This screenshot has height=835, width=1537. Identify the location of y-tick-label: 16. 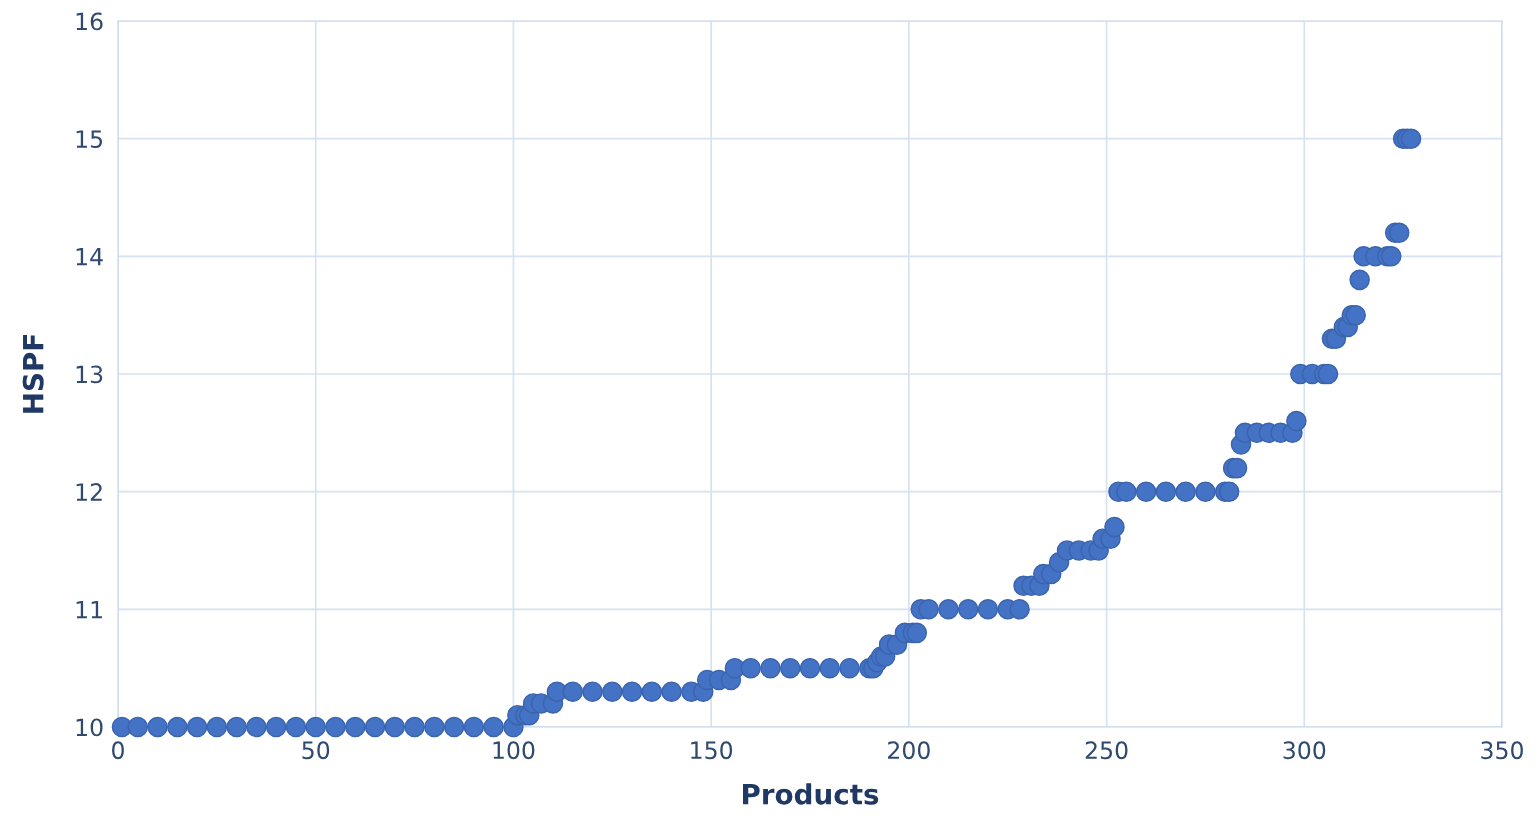
(89, 21).